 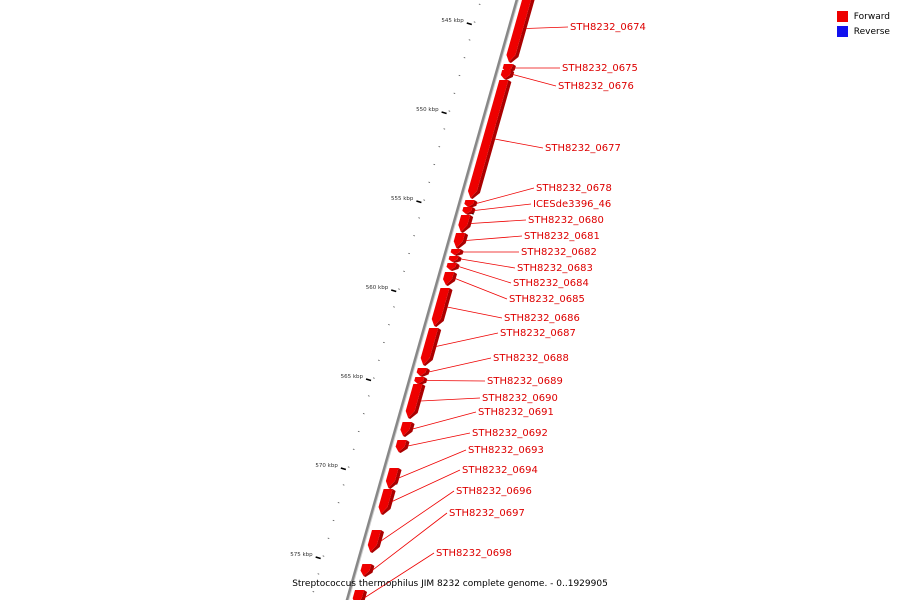 I want to click on gene-label: STH8232_0697, so click(x=487, y=513).